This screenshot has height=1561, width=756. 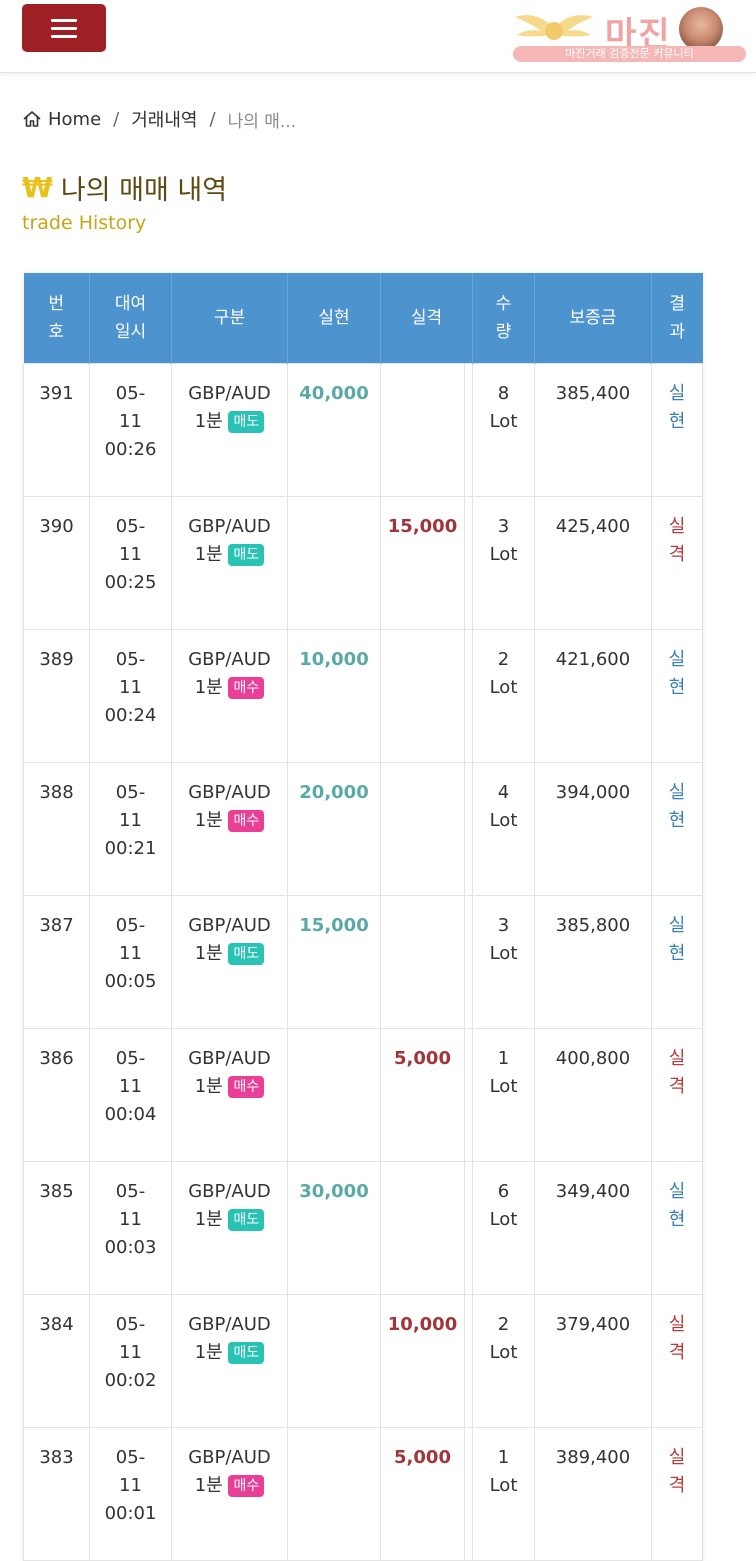 I want to click on won-icon: ₩, so click(x=37, y=187).